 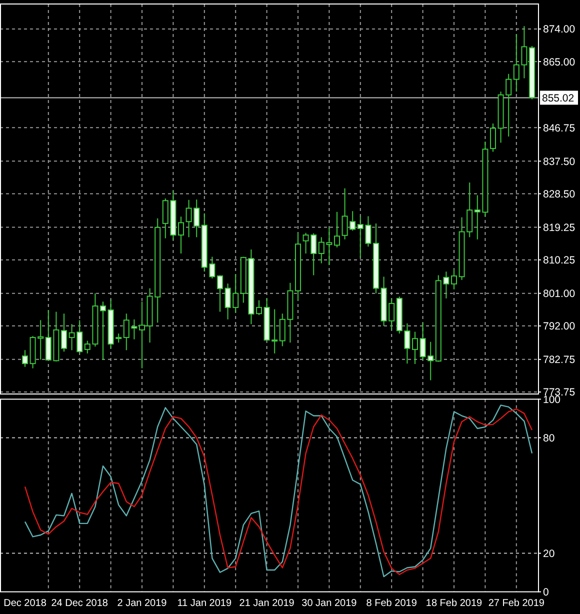 What do you see at coordinates (559, 162) in the screenshot?
I see `y-tick-label: 837.50` at bounding box center [559, 162].